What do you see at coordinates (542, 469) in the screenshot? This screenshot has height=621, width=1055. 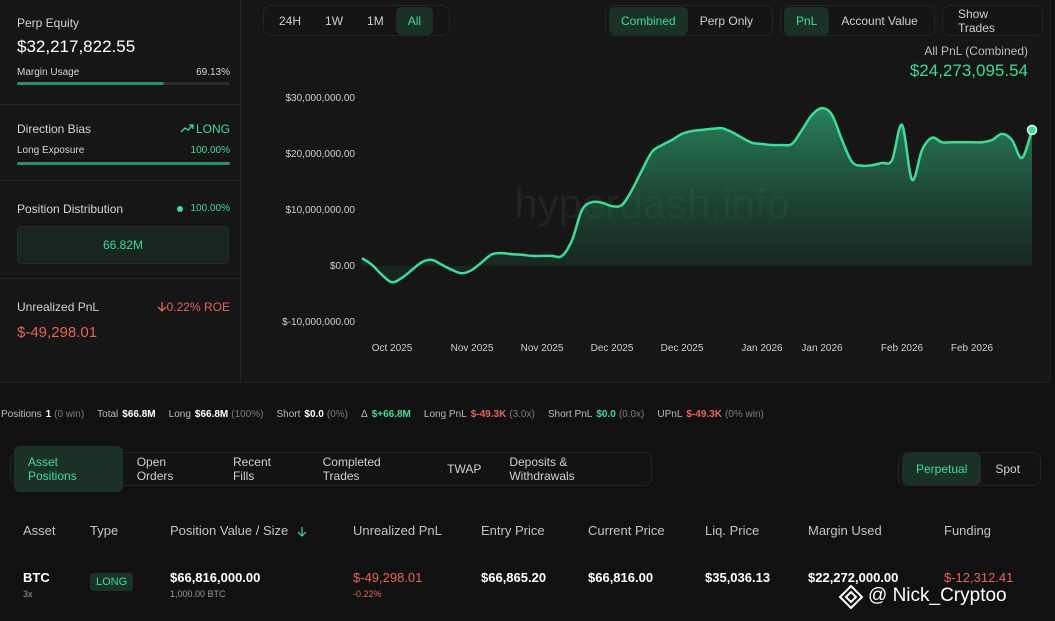 I see `tab: Deposits & Withdrawals` at bounding box center [542, 469].